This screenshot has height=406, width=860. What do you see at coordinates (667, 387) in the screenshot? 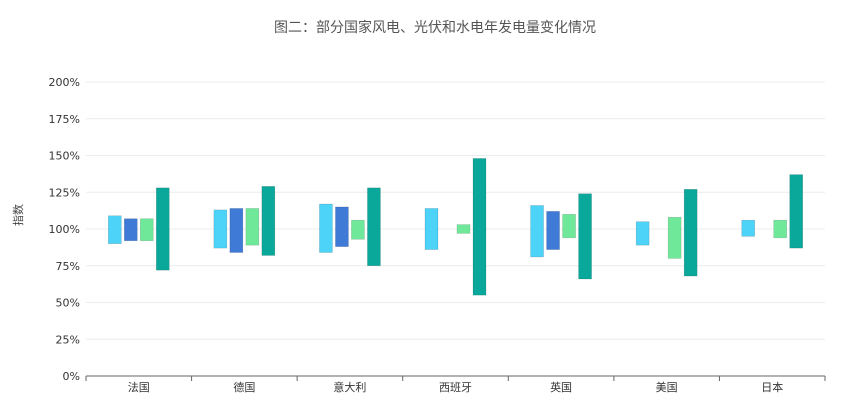
I see `x-tick-label: 美国` at bounding box center [667, 387].